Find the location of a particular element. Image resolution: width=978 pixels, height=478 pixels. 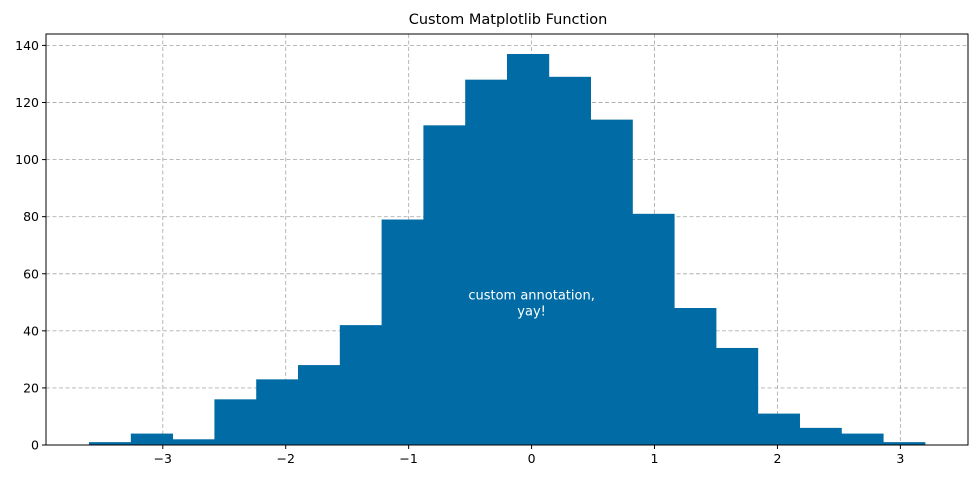

x-tick-label: 3 is located at coordinates (900, 458).